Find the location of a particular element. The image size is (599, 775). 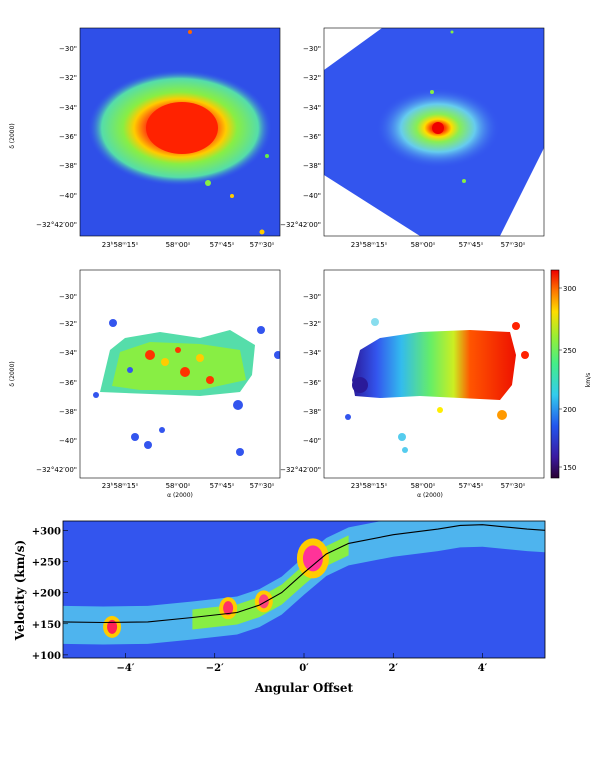

ra-axis-top-right: 23ʰ58ᵐ15ˢ 58ᵐ00ˢ 57ᵐ45ˢ 57ᵐ30ˢ is located at coordinates (438, 245).